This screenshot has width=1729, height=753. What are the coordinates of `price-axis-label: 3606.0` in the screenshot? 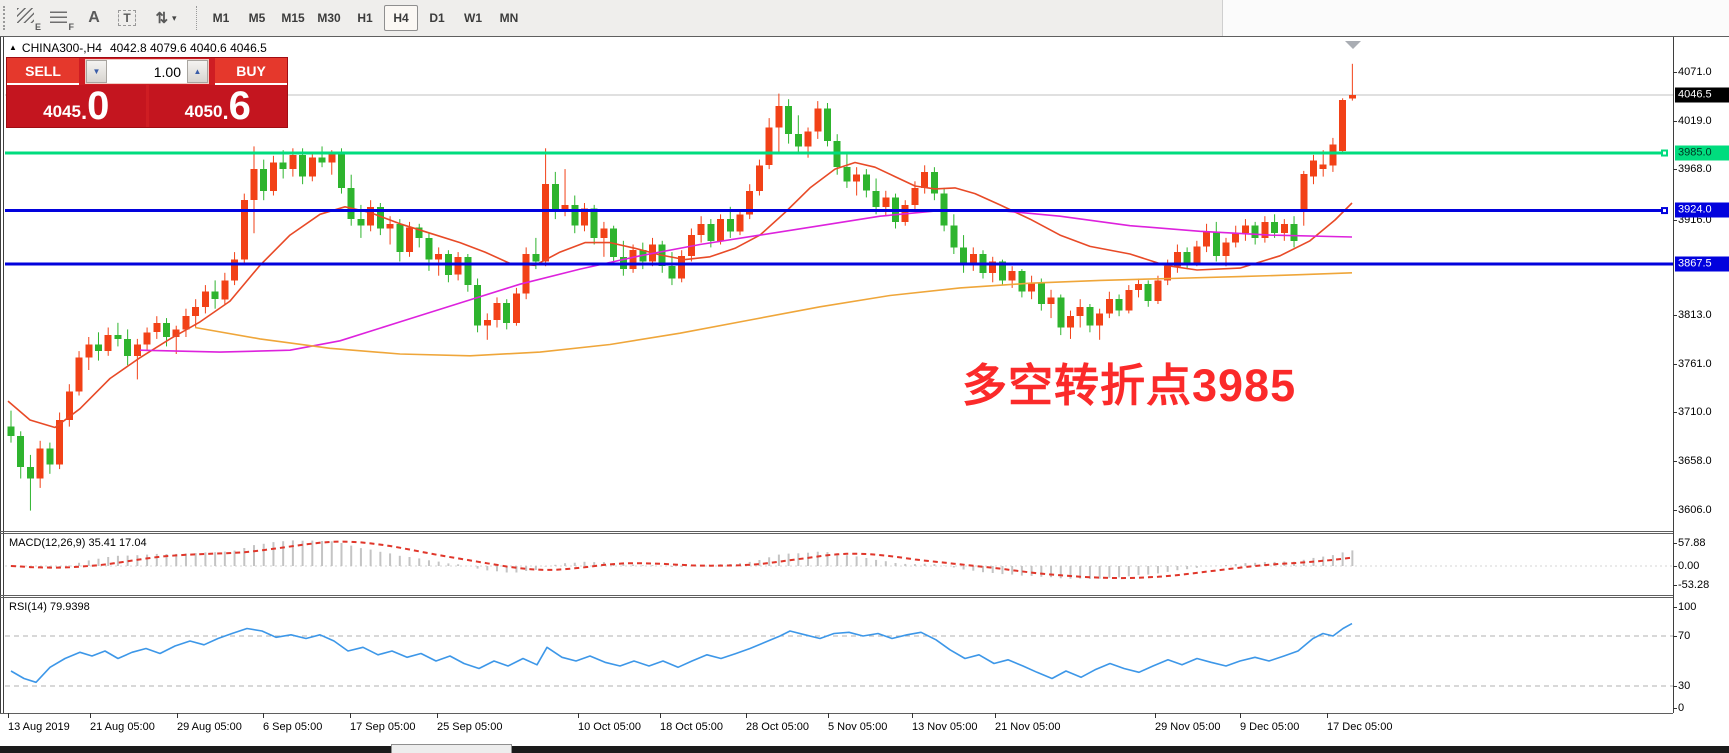 It's located at (1695, 510).